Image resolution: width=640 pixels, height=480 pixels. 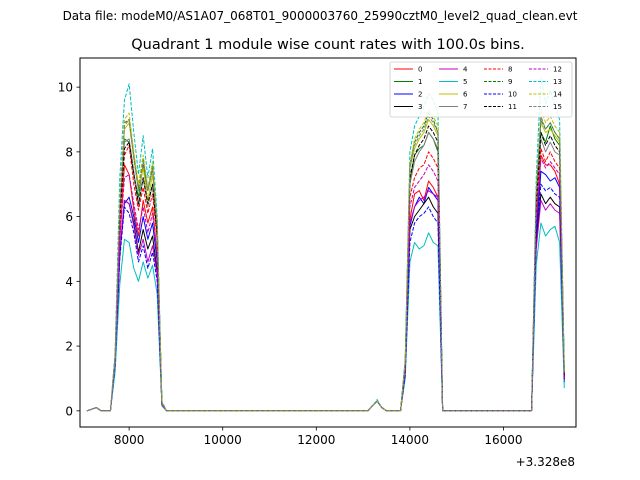 What do you see at coordinates (420, 82) in the screenshot?
I see `legend-label-1: 1` at bounding box center [420, 82].